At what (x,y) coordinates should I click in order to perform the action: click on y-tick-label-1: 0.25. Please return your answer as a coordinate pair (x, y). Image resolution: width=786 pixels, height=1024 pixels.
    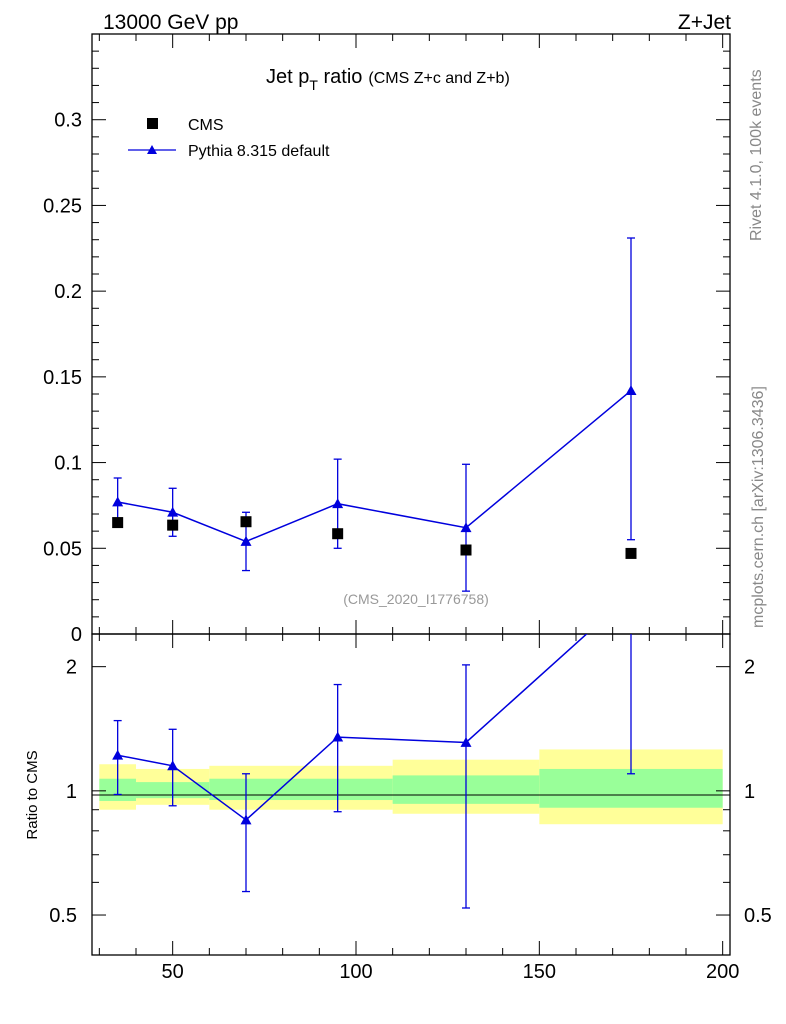
    Looking at the image, I should click on (62, 206).